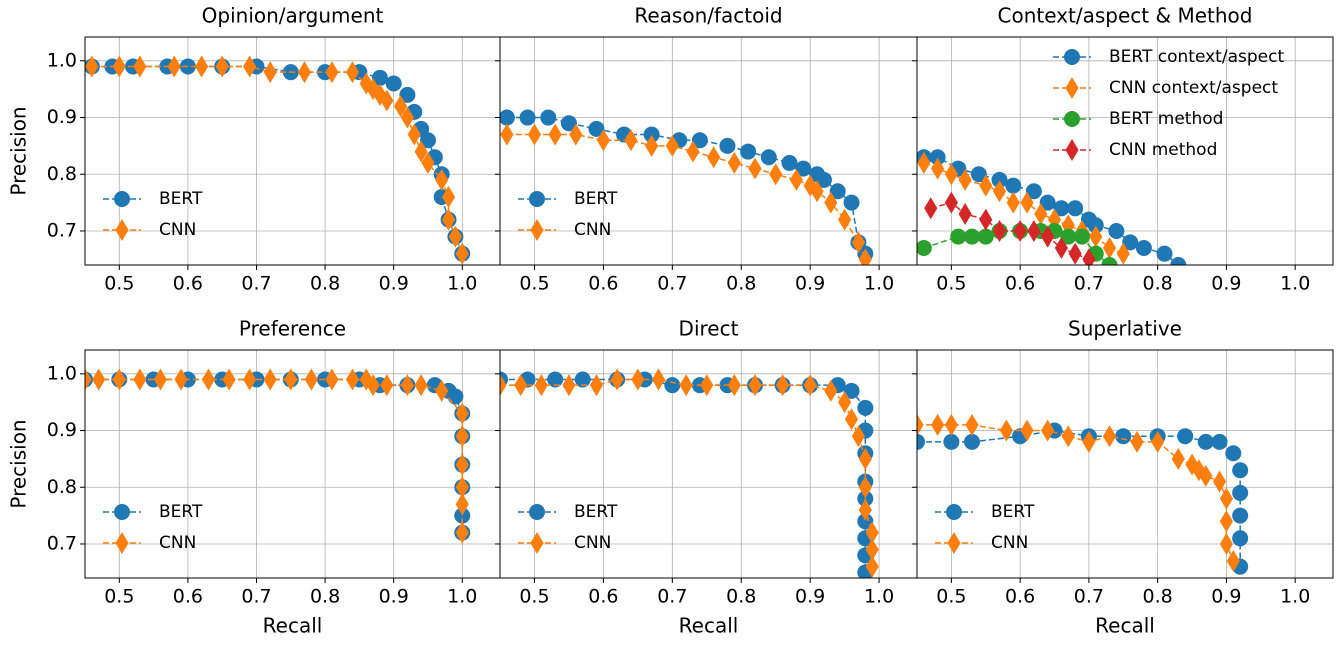 The height and width of the screenshot is (645, 1340). What do you see at coordinates (1125, 464) in the screenshot?
I see `plot-area` at bounding box center [1125, 464].